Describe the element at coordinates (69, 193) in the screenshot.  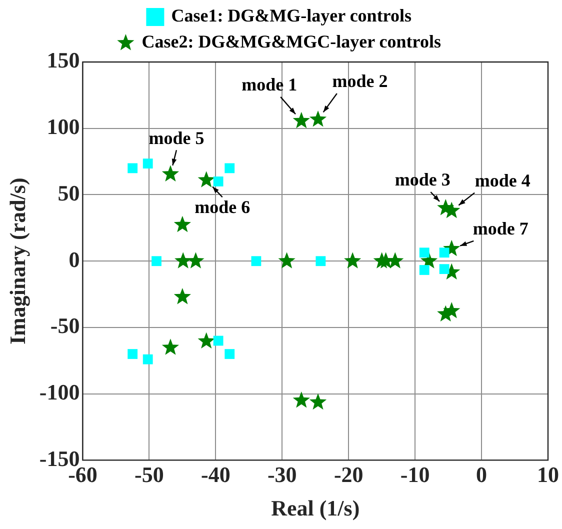
I see `y-tick-label: 50` at that location.